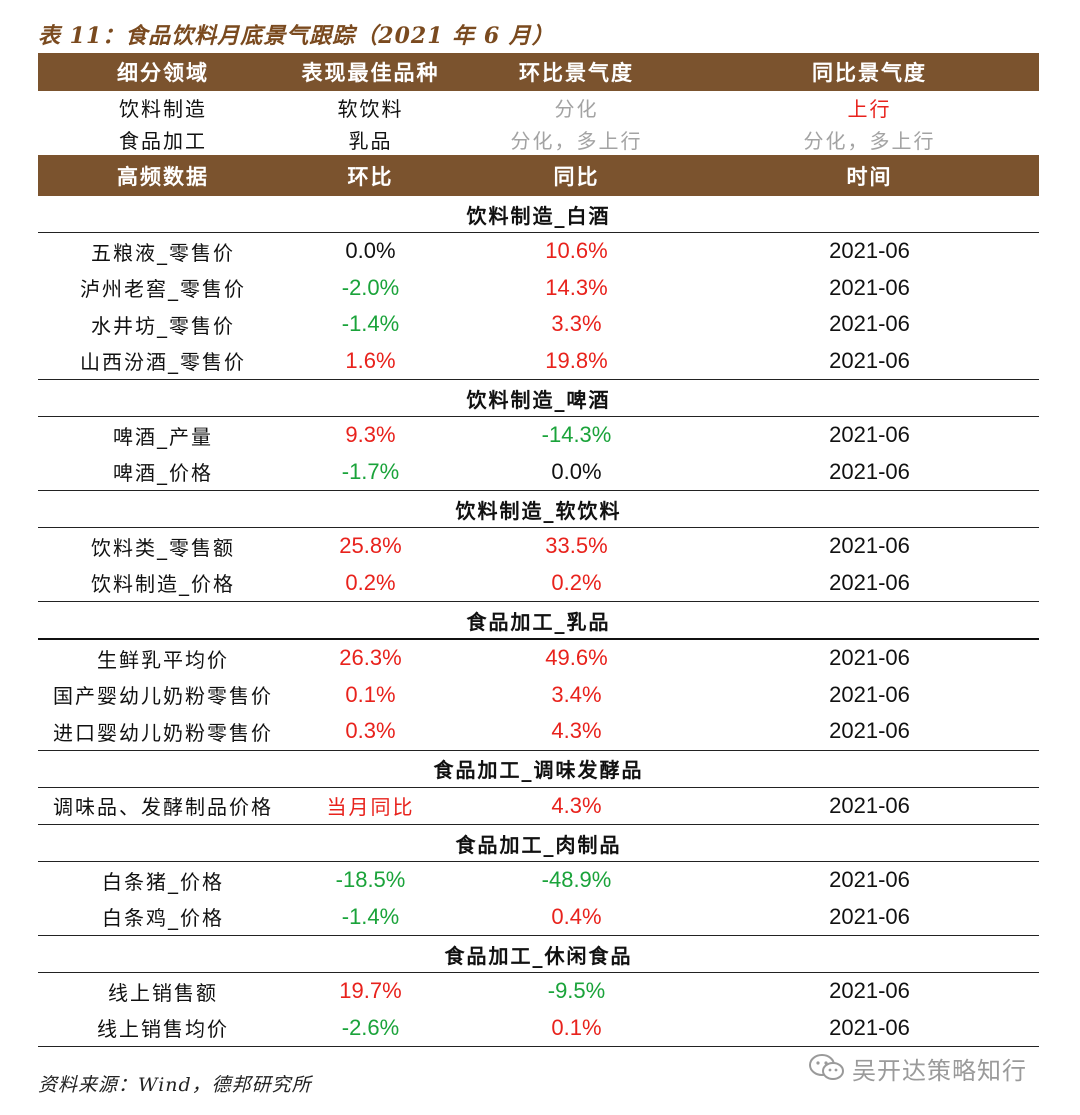 Image resolution: width=1080 pixels, height=1115 pixels. I want to click on table-row: 白条猪_价格 -18.5% -48.9% 2021-06, so click(538, 880).